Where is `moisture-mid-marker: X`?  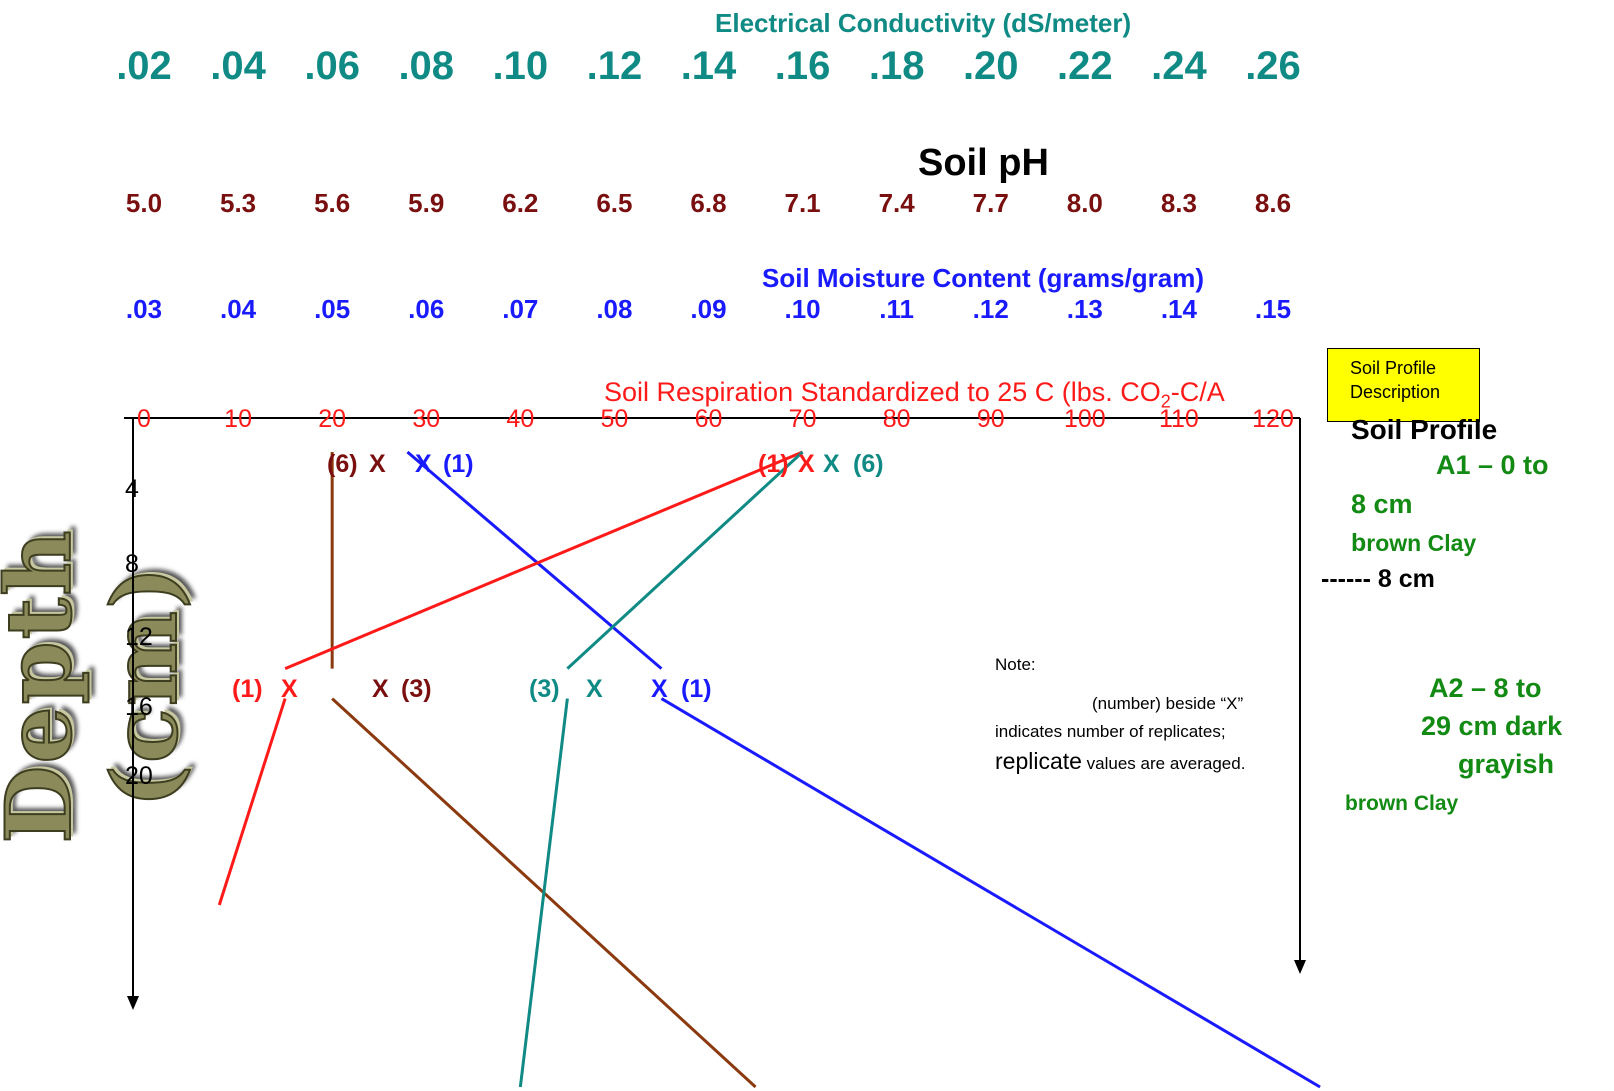 moisture-mid-marker: X is located at coordinates (659, 689).